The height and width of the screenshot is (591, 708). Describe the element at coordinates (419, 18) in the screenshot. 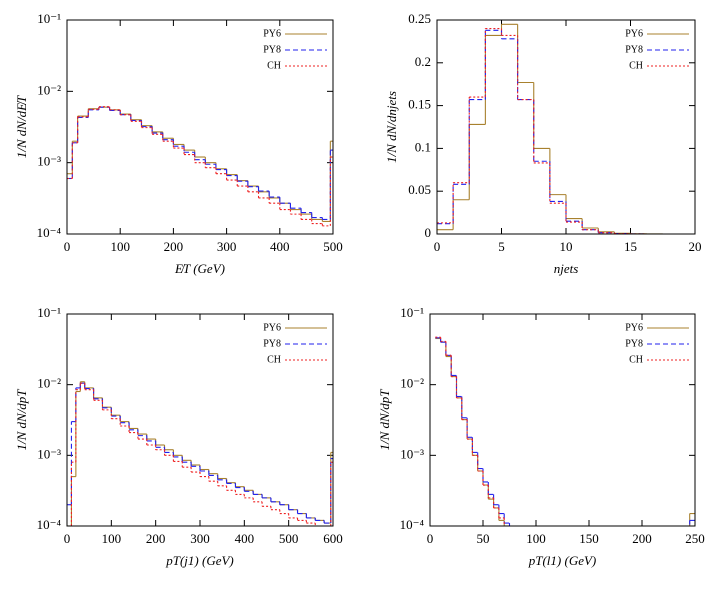

I see `y-tick-label: 0.25` at that location.